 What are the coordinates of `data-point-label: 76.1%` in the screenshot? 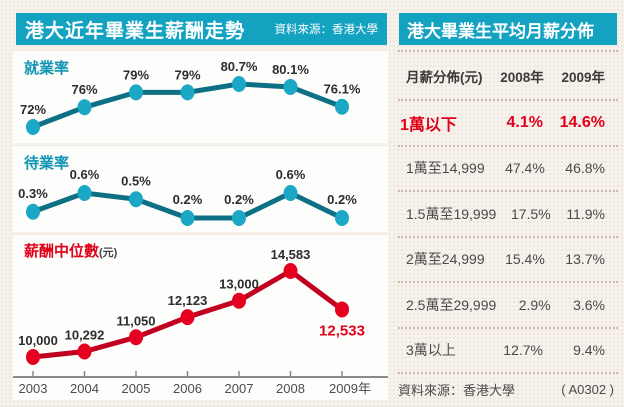 It's located at (342, 89).